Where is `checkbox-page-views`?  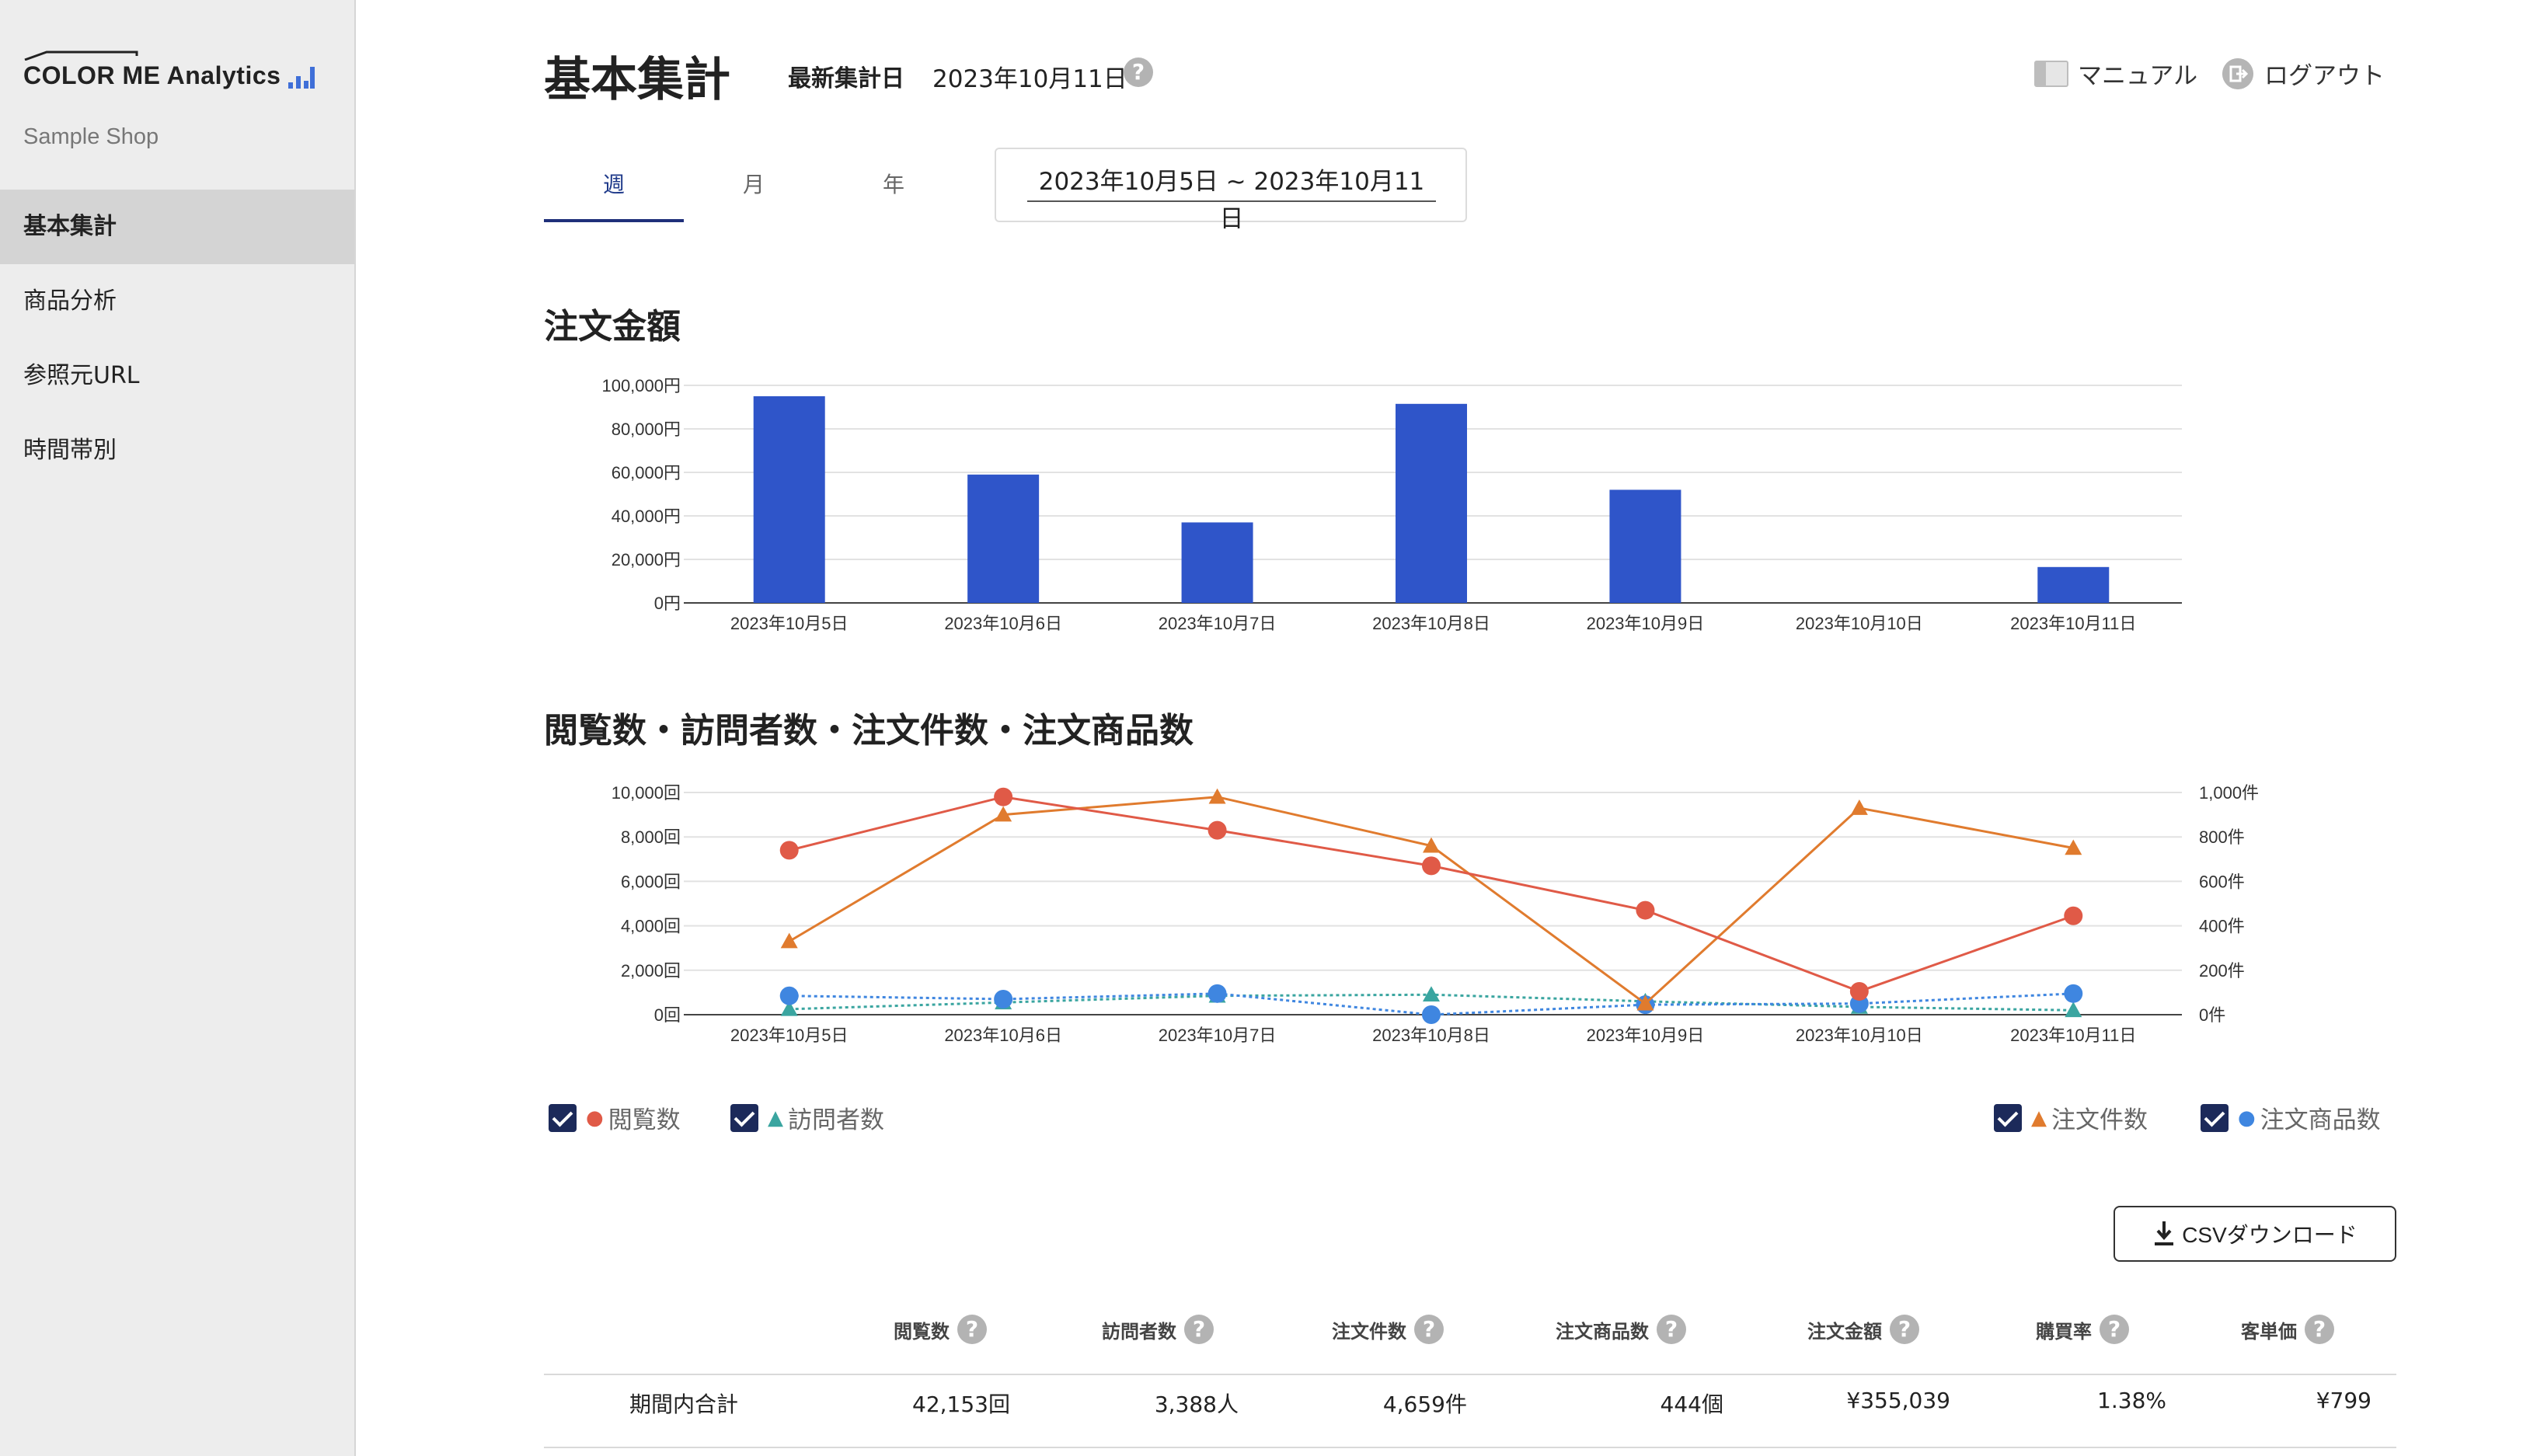 checkbox-page-views is located at coordinates (563, 1118).